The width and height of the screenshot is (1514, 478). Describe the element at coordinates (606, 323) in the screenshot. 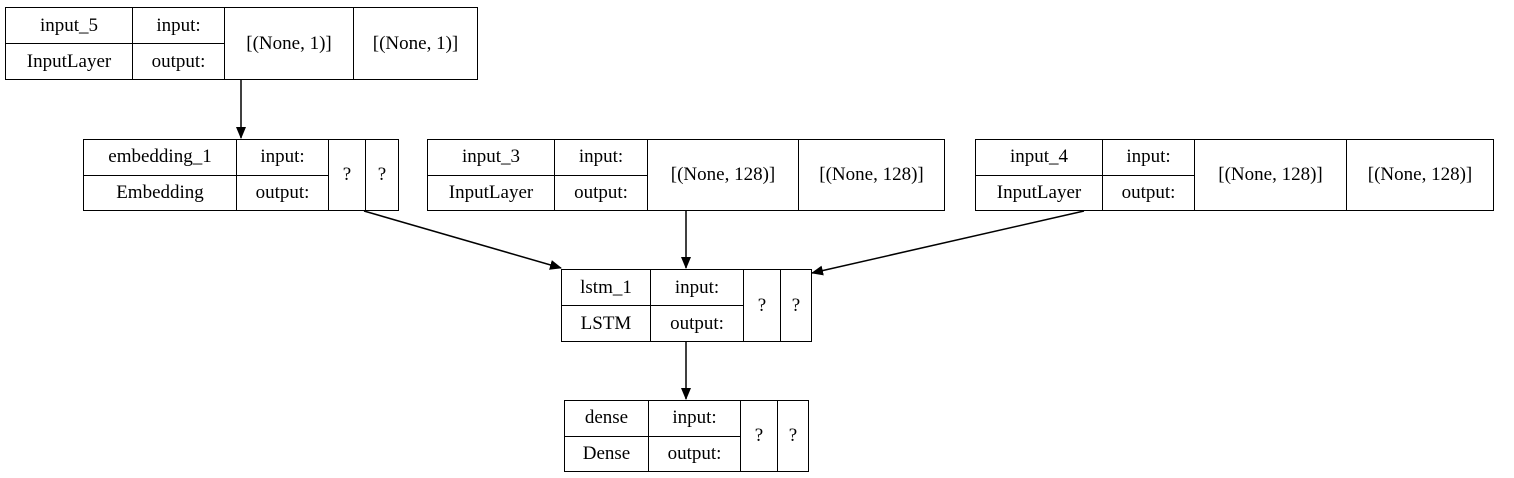

I see `layer-type: LSTM` at that location.